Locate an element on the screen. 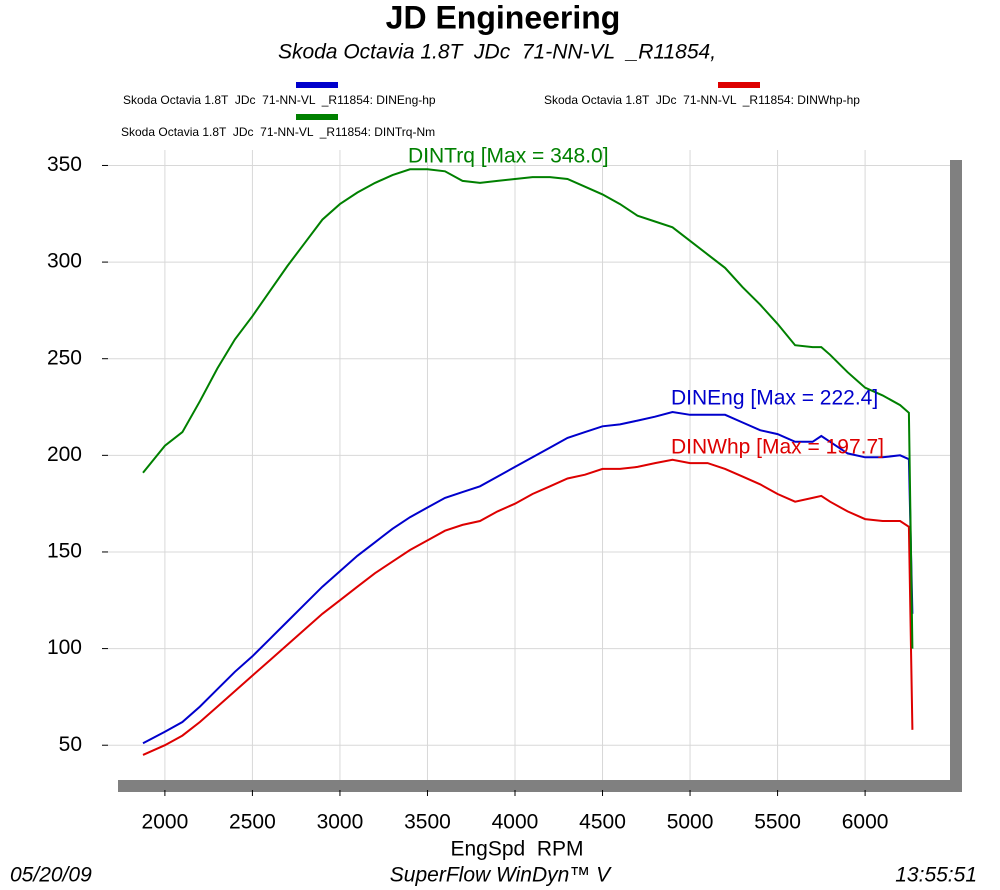 This screenshot has width=1000, height=890. y-tick-label: 300 is located at coordinates (64, 261).